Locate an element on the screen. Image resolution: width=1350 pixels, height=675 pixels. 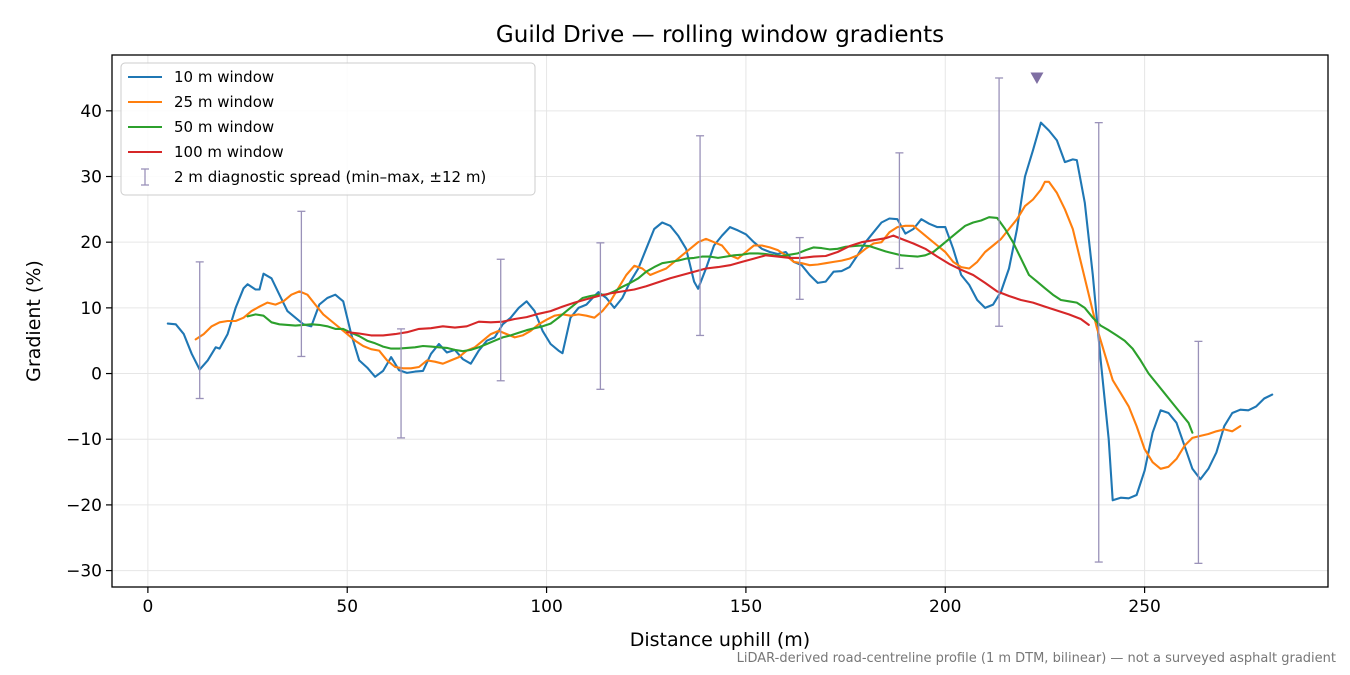
x-axis-label: Distance uphill (m) is located at coordinates (720, 640).